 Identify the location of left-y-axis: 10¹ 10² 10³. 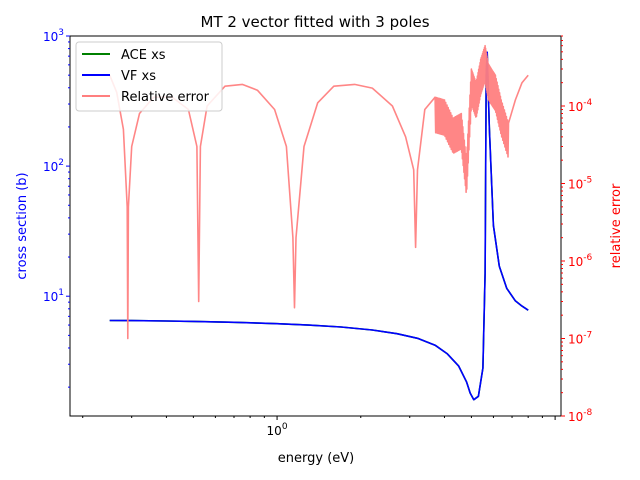
(56, 208).